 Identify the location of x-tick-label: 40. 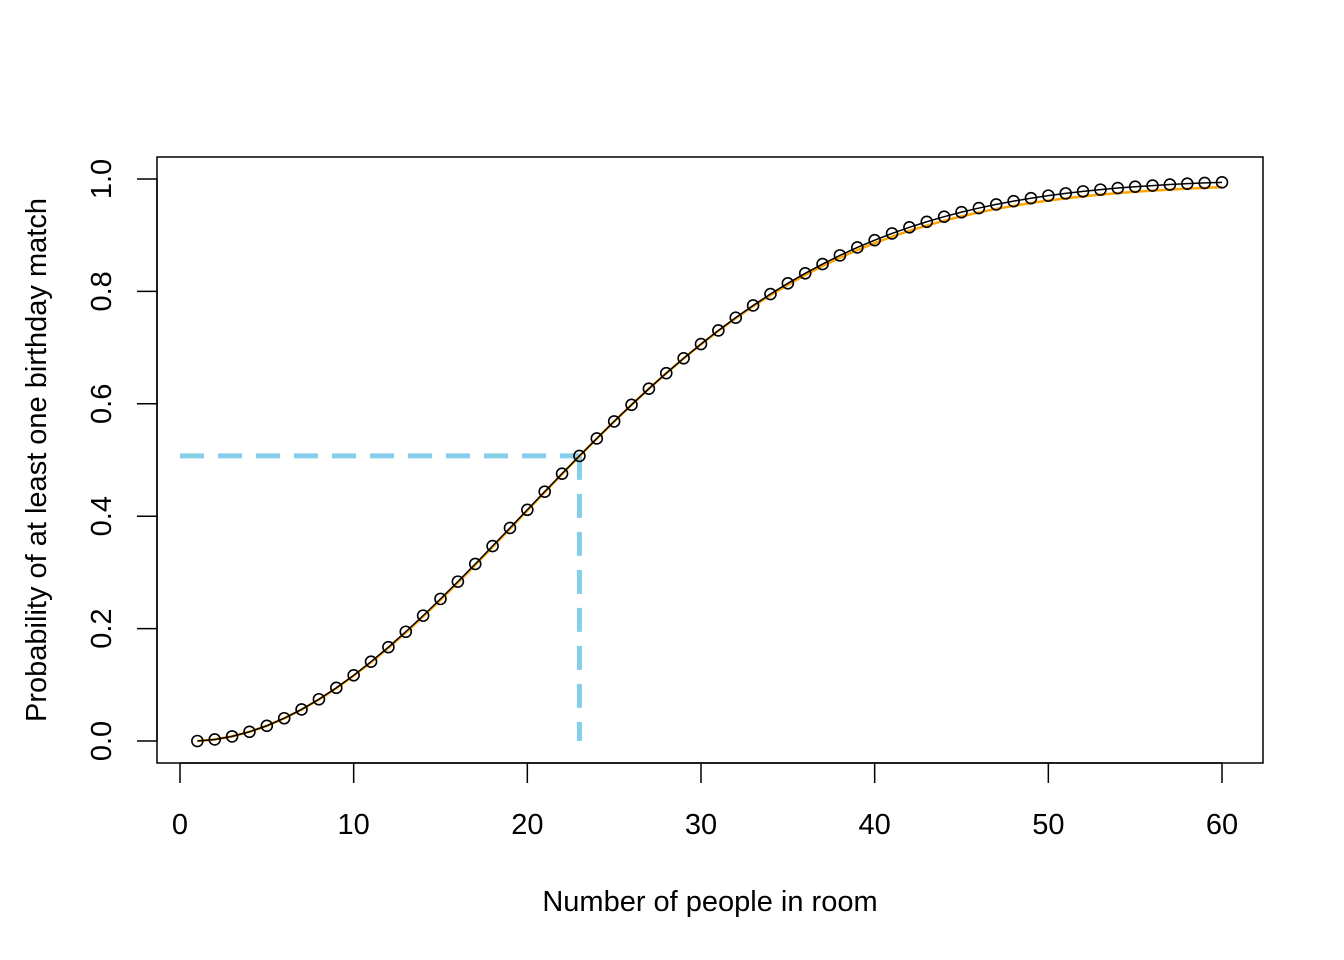
(875, 825).